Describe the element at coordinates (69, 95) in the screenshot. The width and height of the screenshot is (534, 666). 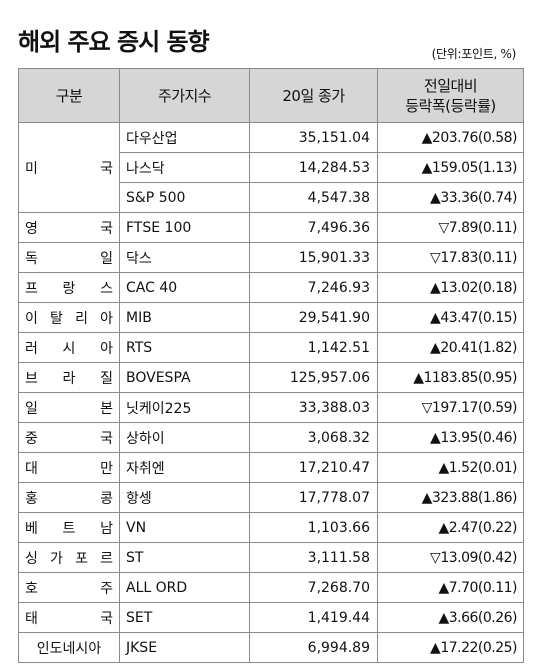
I see `header-region: 구분` at that location.